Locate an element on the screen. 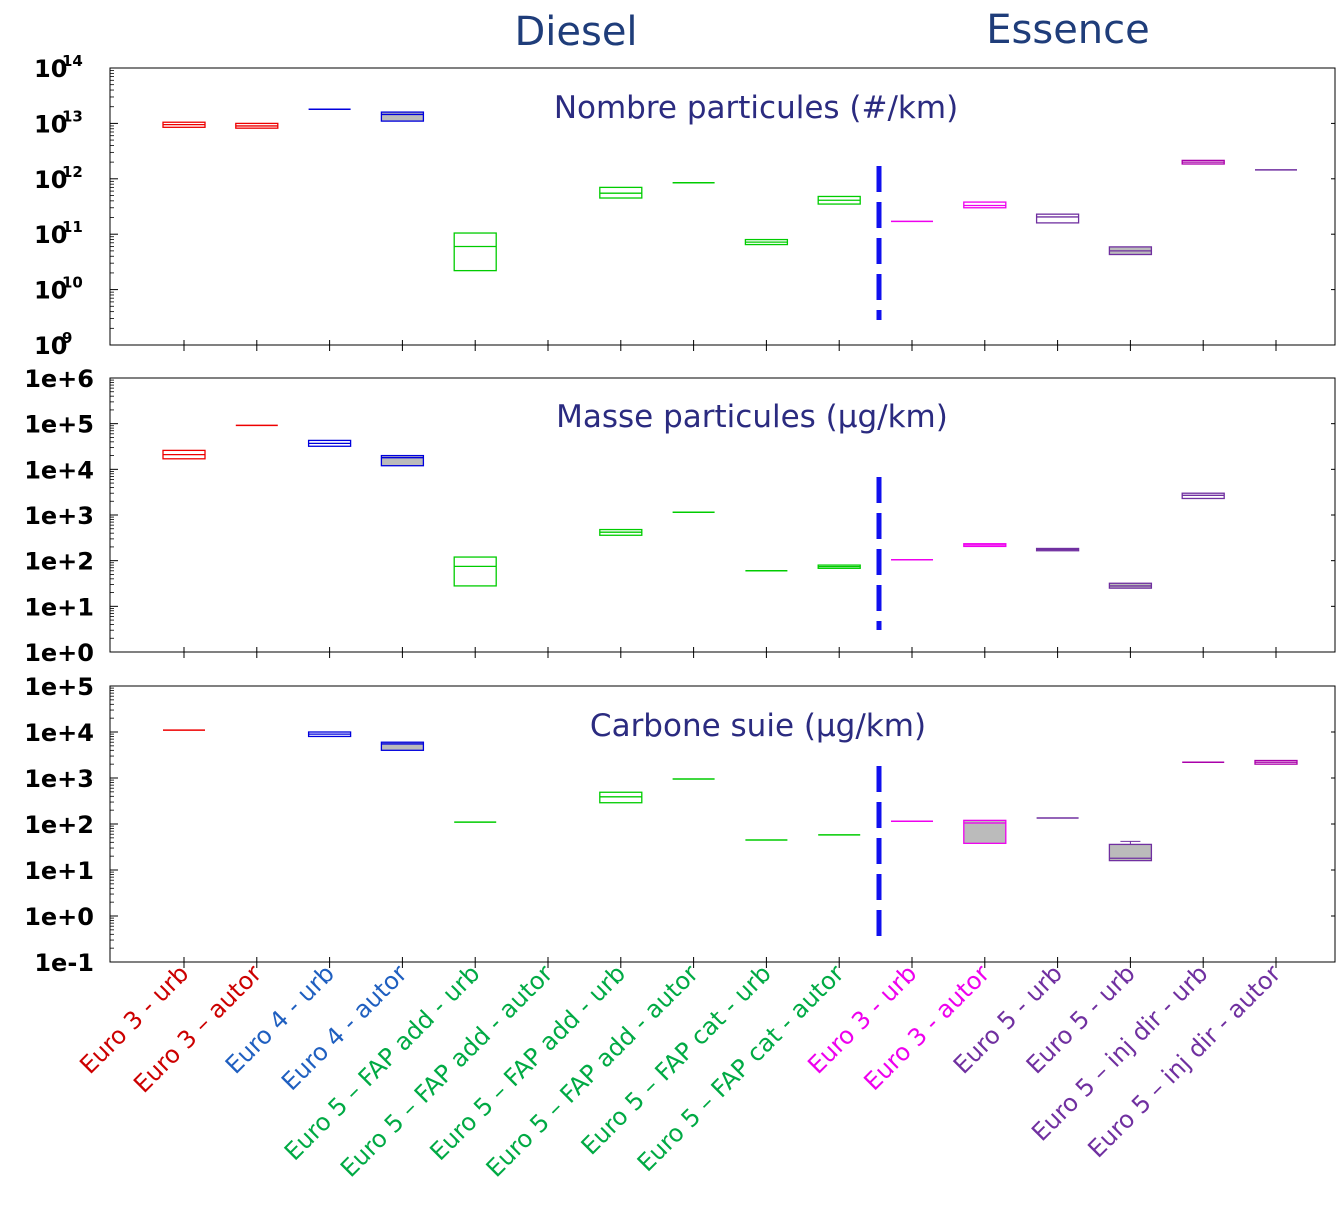 Image resolution: width=1337 pixels, height=1221 pixels. x-category-label: Euro 3 – autor is located at coordinates (197, 1028).